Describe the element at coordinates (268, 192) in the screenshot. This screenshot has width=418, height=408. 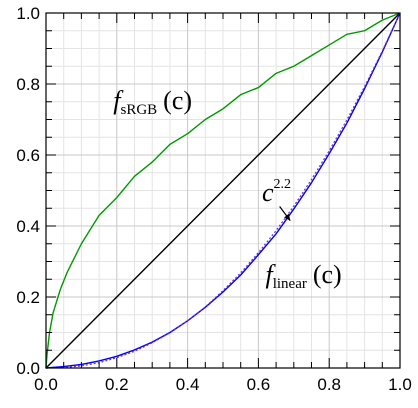
I see `c22-main: c` at that location.